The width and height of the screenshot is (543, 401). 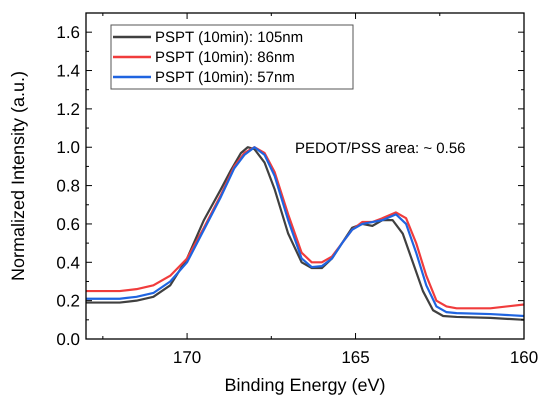 What do you see at coordinates (68, 224) in the screenshot?
I see `y-tick-label: 0.6` at bounding box center [68, 224].